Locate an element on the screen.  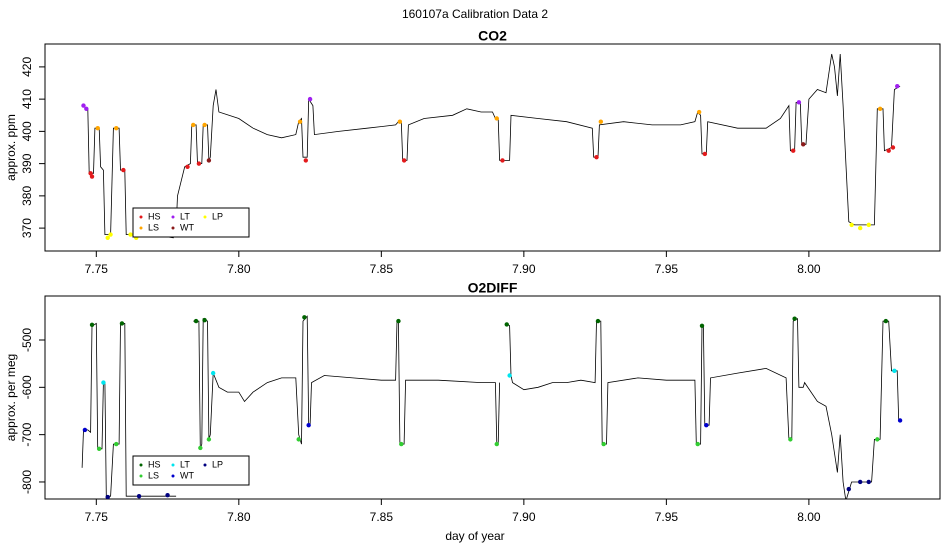
y-tick-label: -800 is located at coordinates (27, 482).